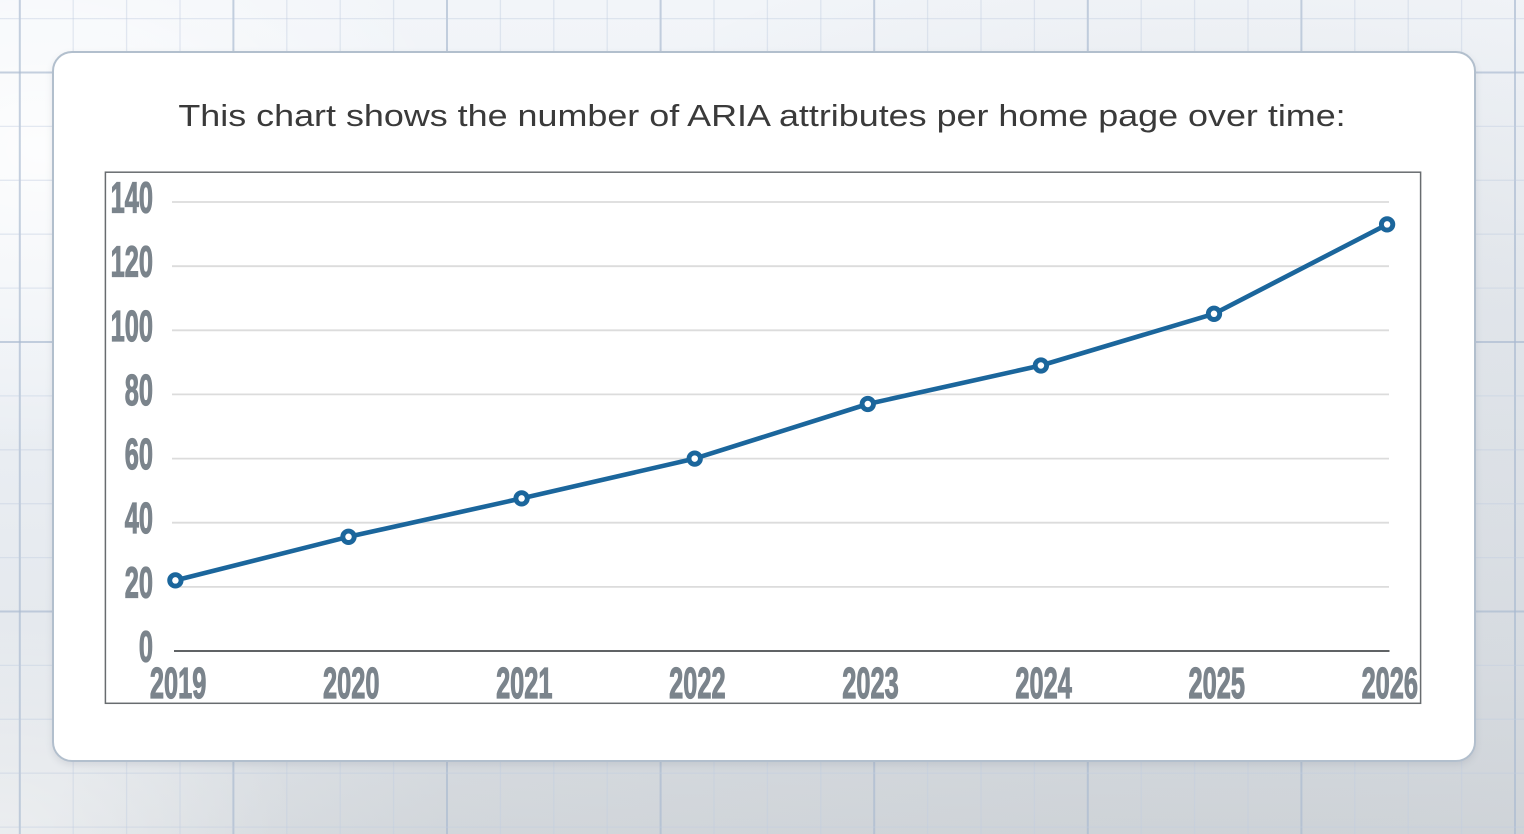 This screenshot has height=834, width=1524. I want to click on svg-text: 120, so click(132, 263).